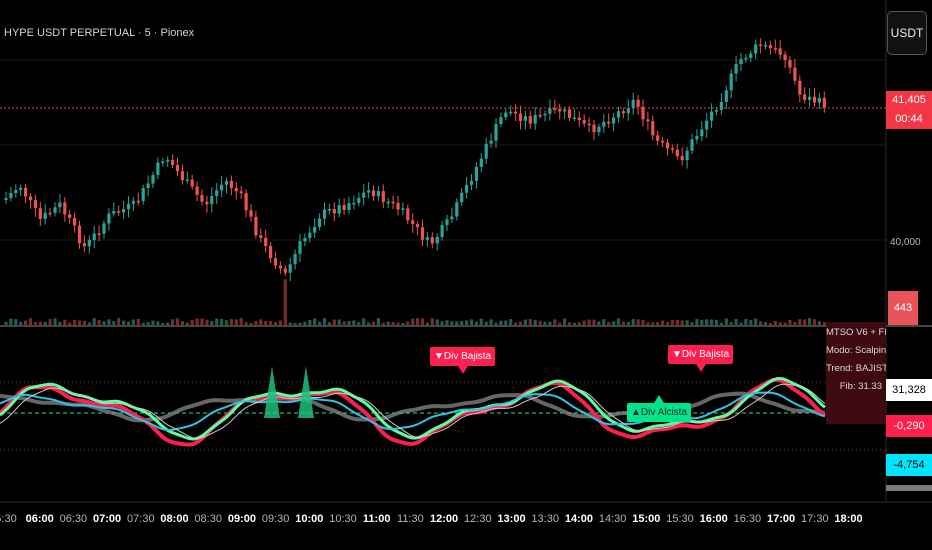 The width and height of the screenshot is (932, 550). What do you see at coordinates (909, 100) in the screenshot?
I see `last-price-label: 41,405` at bounding box center [909, 100].